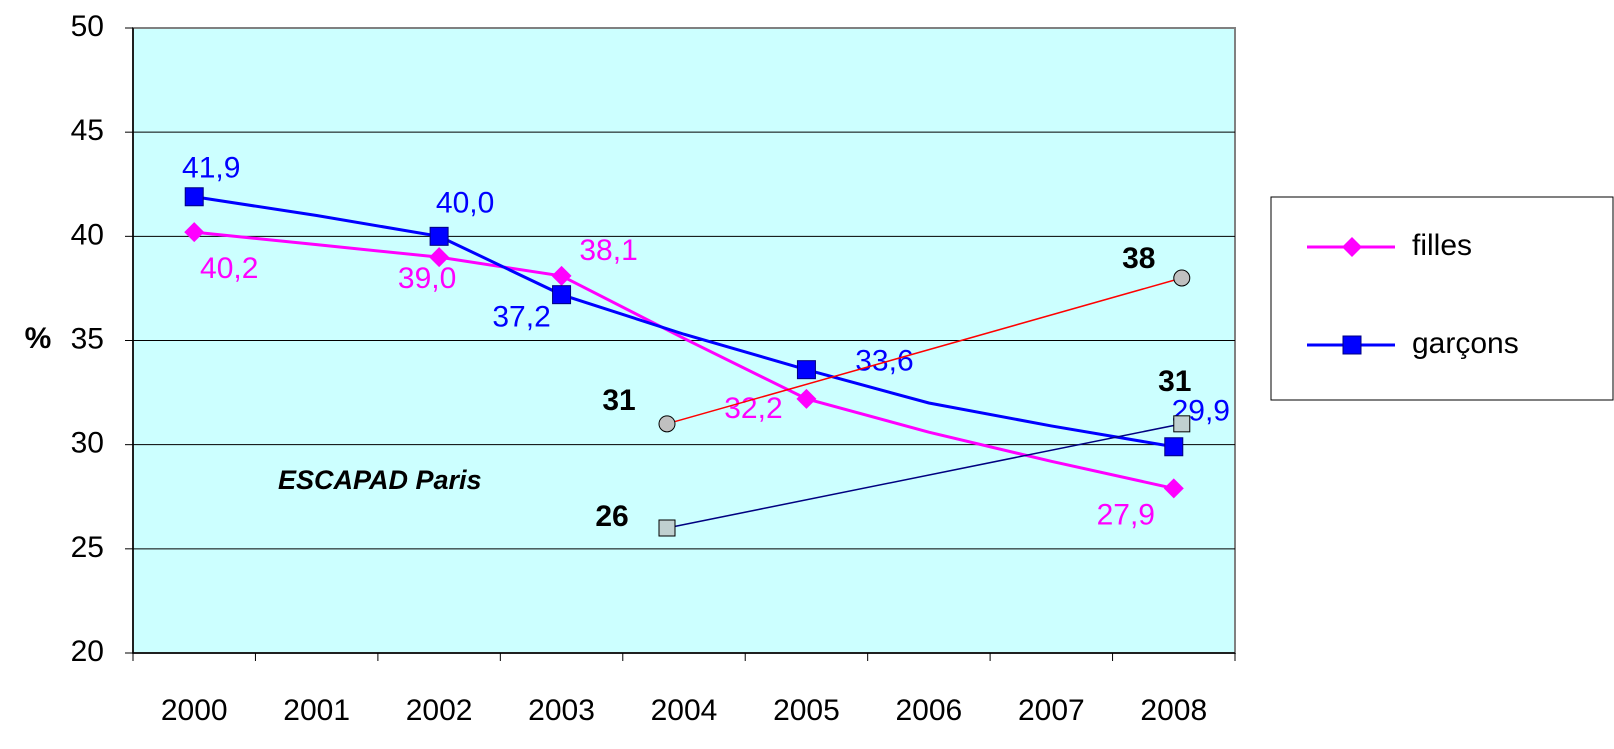 This screenshot has width=1614, height=749. Describe the element at coordinates (439, 710) in the screenshot. I see `x-tick-label: 2002` at that location.